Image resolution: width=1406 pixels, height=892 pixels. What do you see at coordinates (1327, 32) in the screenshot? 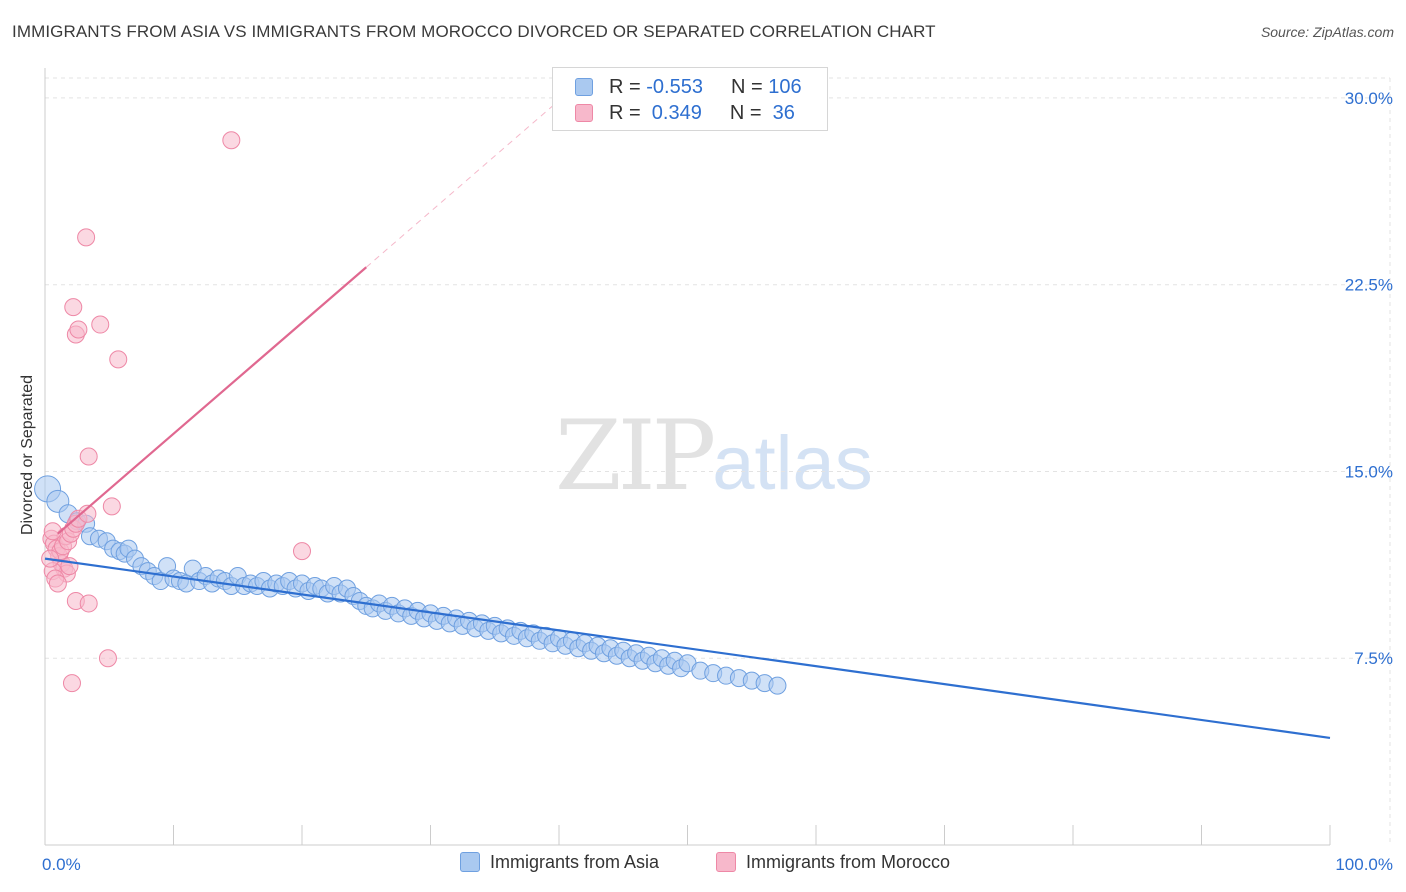
I see `source-label: Source: ZipAtlas.com` at bounding box center [1327, 32].